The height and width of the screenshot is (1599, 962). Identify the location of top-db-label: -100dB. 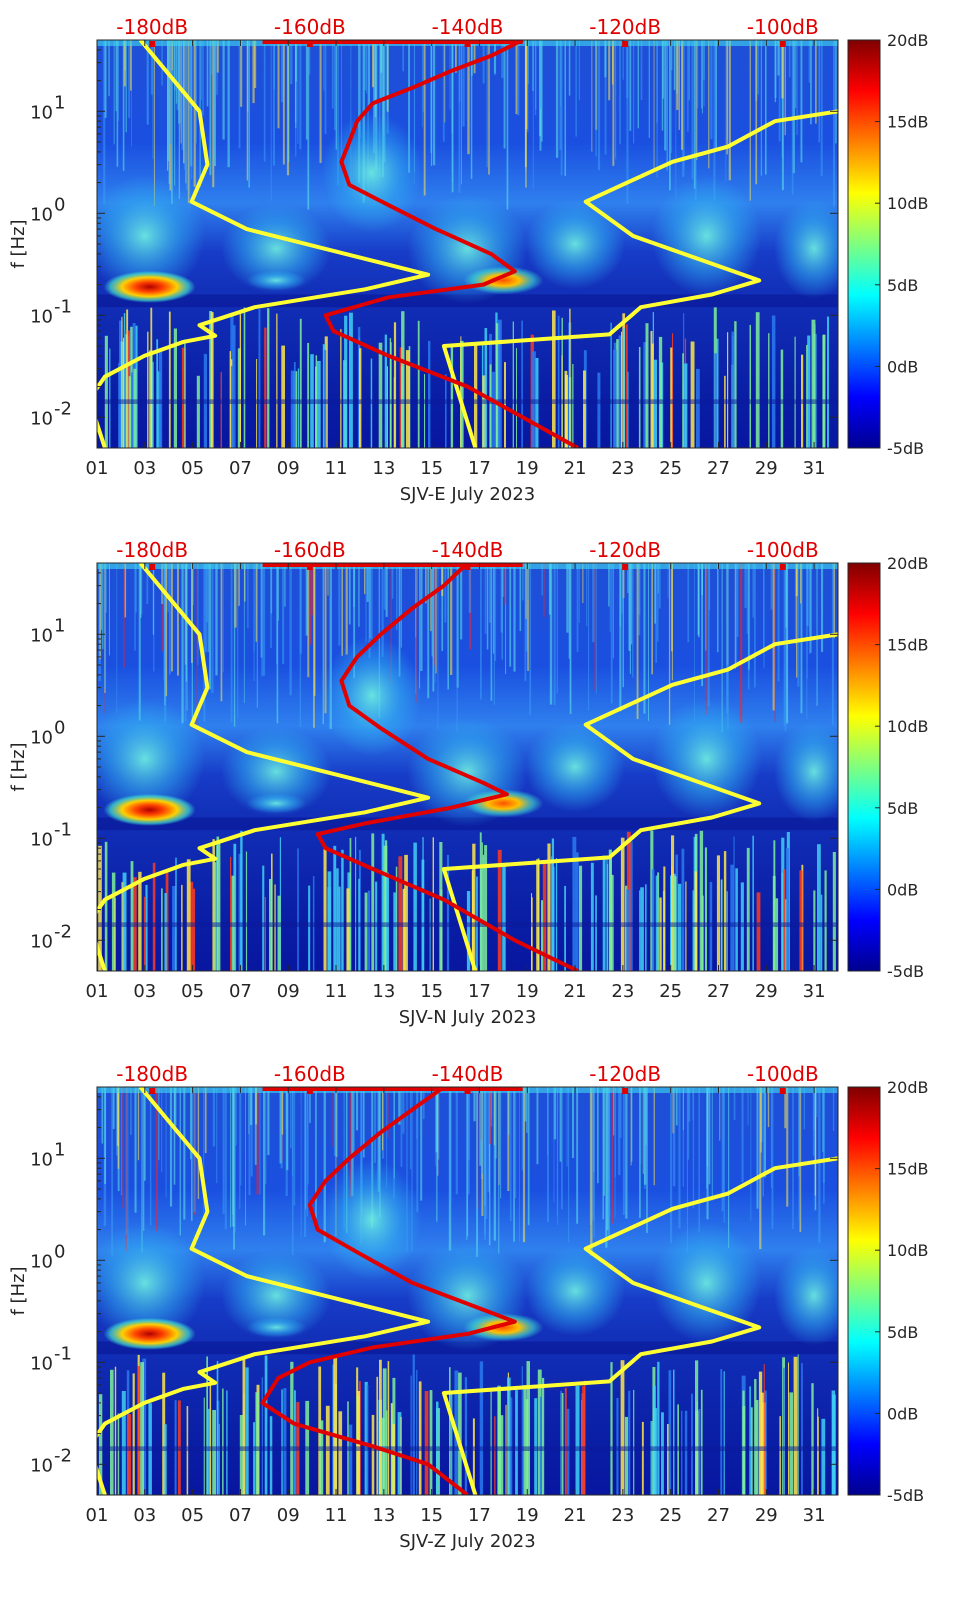
(783, 550).